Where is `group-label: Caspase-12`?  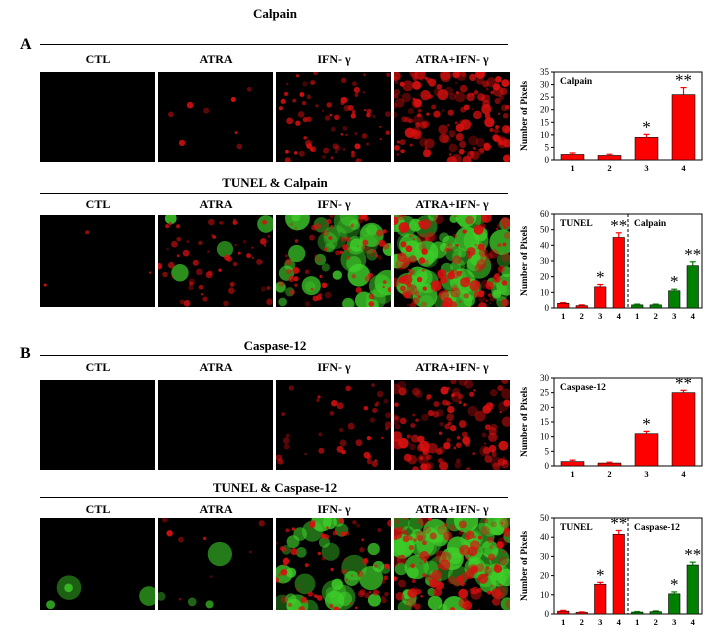
group-label: Caspase-12 is located at coordinates (583, 388).